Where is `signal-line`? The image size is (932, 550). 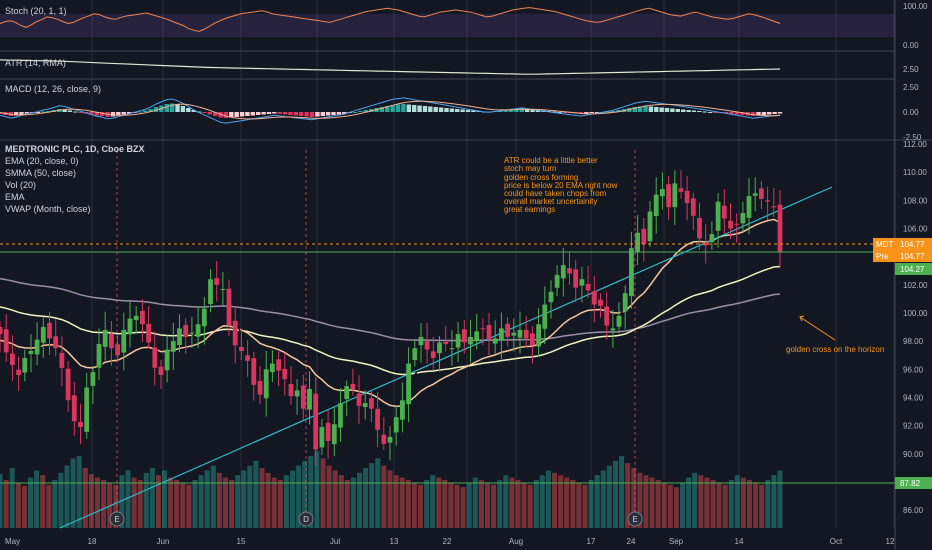 signal-line is located at coordinates (390, 110).